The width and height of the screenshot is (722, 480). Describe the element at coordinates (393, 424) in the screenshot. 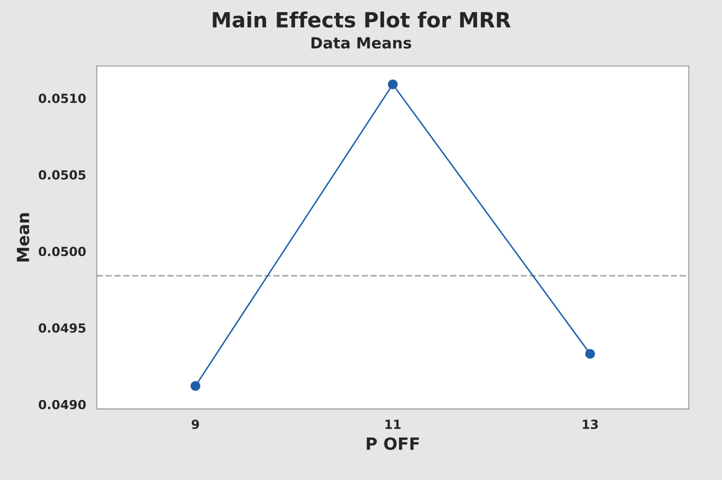

I see `x-tick-label: 11` at that location.